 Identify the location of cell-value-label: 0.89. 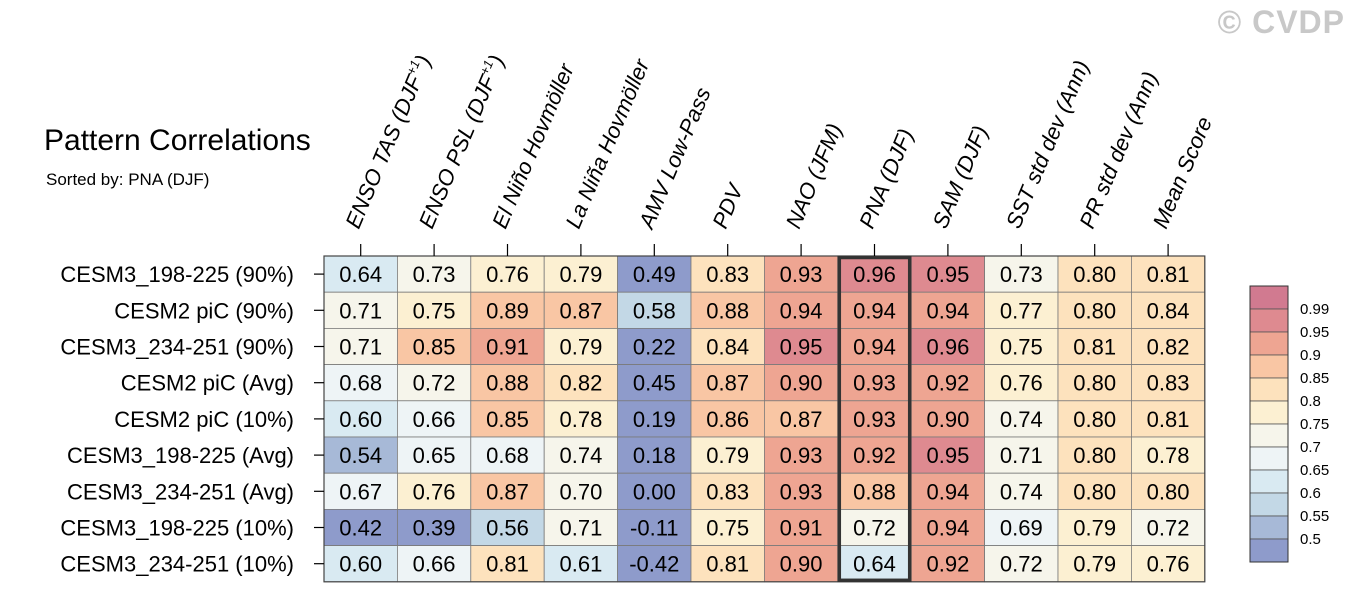
(507, 310).